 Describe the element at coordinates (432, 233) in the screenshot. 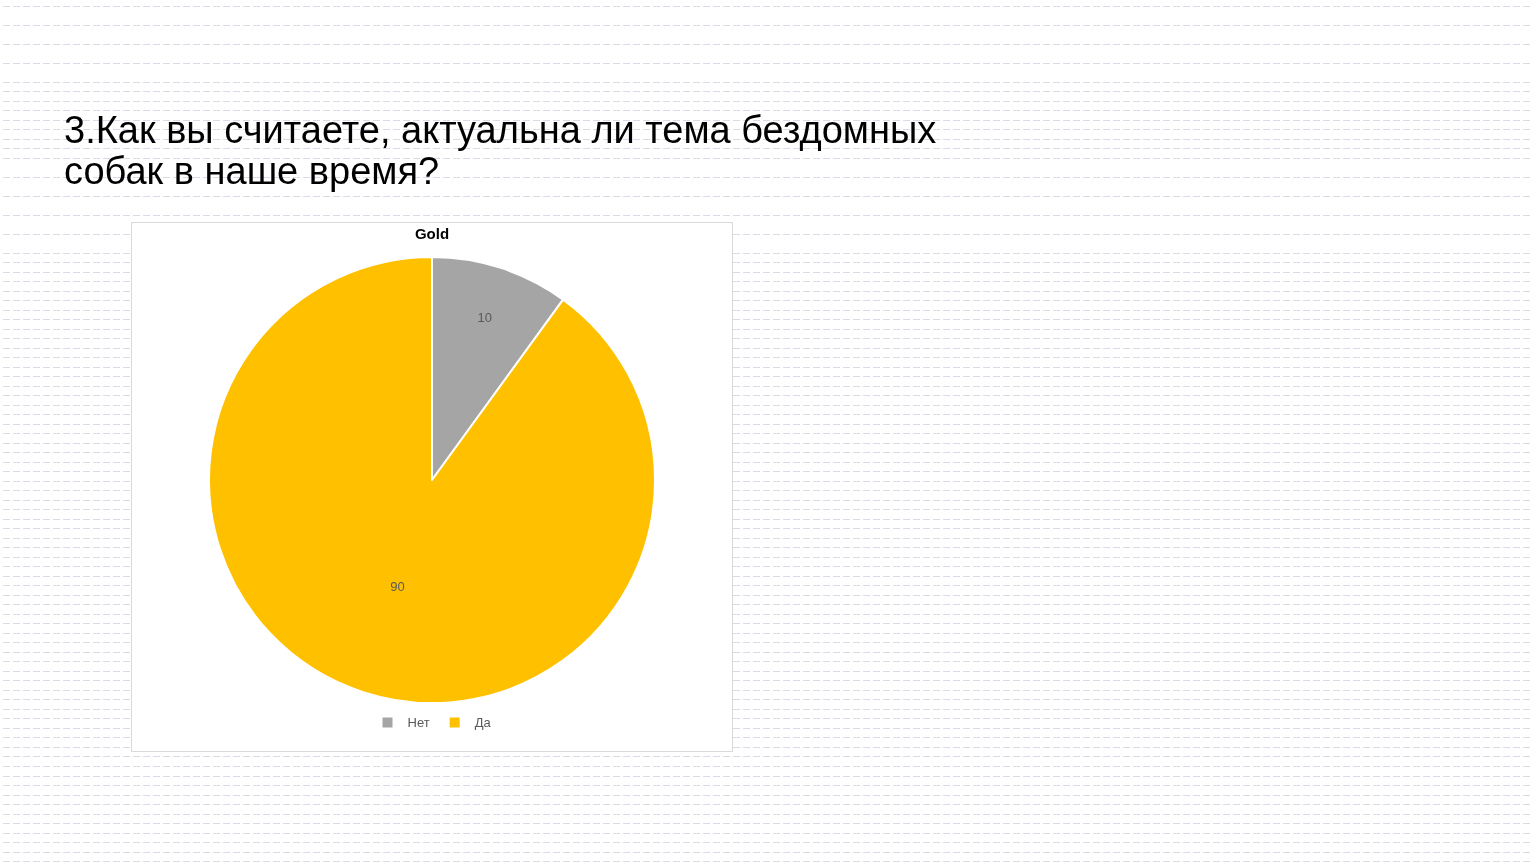

I see `chart-subtitle: Gold` at that location.